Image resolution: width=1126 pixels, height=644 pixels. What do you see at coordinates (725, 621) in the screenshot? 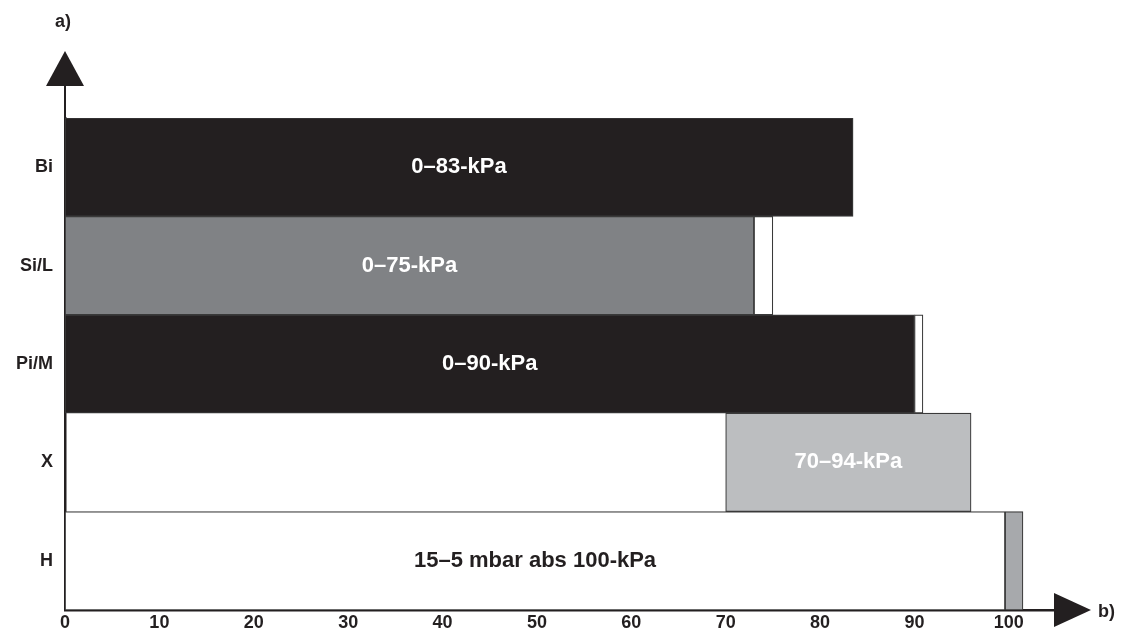
I see `x-tick-label: 70` at bounding box center [725, 621].